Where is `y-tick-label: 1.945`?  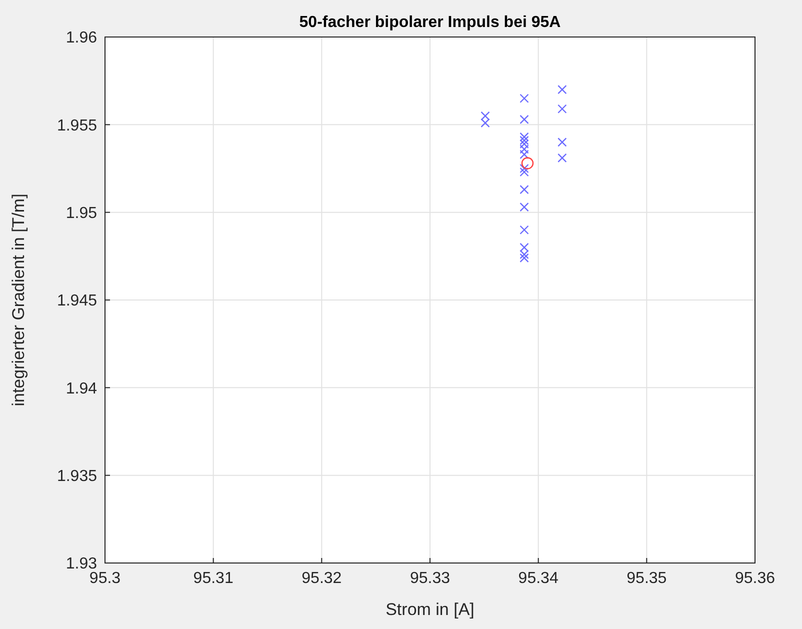
y-tick-label: 1.945 is located at coordinates (77, 301).